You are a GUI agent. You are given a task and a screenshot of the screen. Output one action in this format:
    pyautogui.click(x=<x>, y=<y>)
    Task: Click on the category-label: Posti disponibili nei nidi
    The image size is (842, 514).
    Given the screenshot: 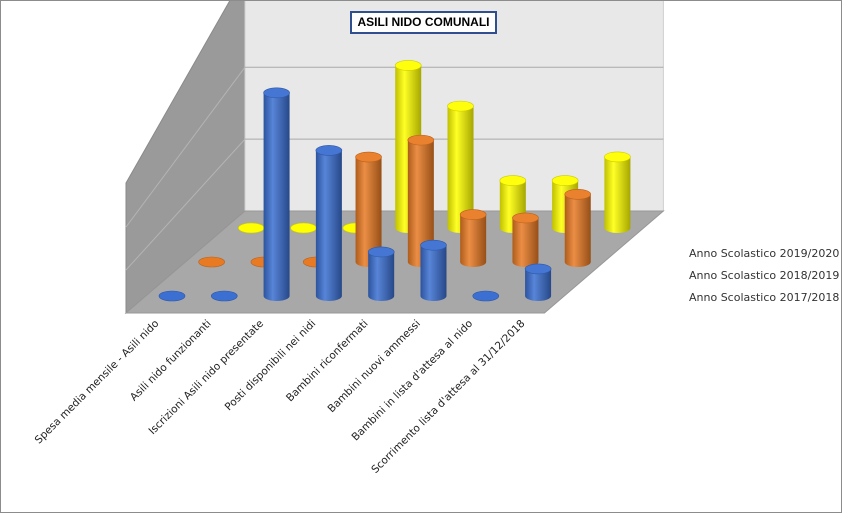 What is the action you would take?
    pyautogui.click(x=271, y=366)
    